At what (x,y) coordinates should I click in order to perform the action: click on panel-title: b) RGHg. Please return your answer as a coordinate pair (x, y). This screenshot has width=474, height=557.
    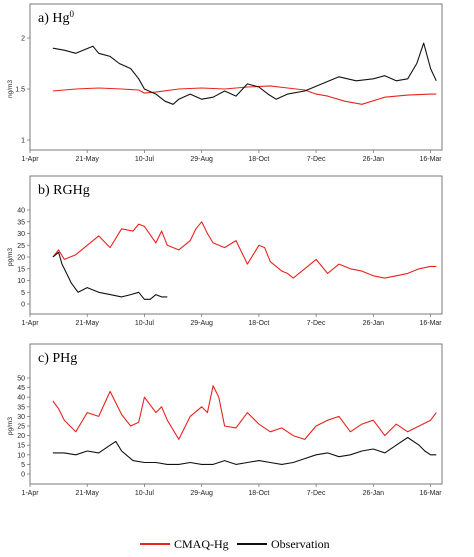
    Looking at the image, I should click on (64, 190).